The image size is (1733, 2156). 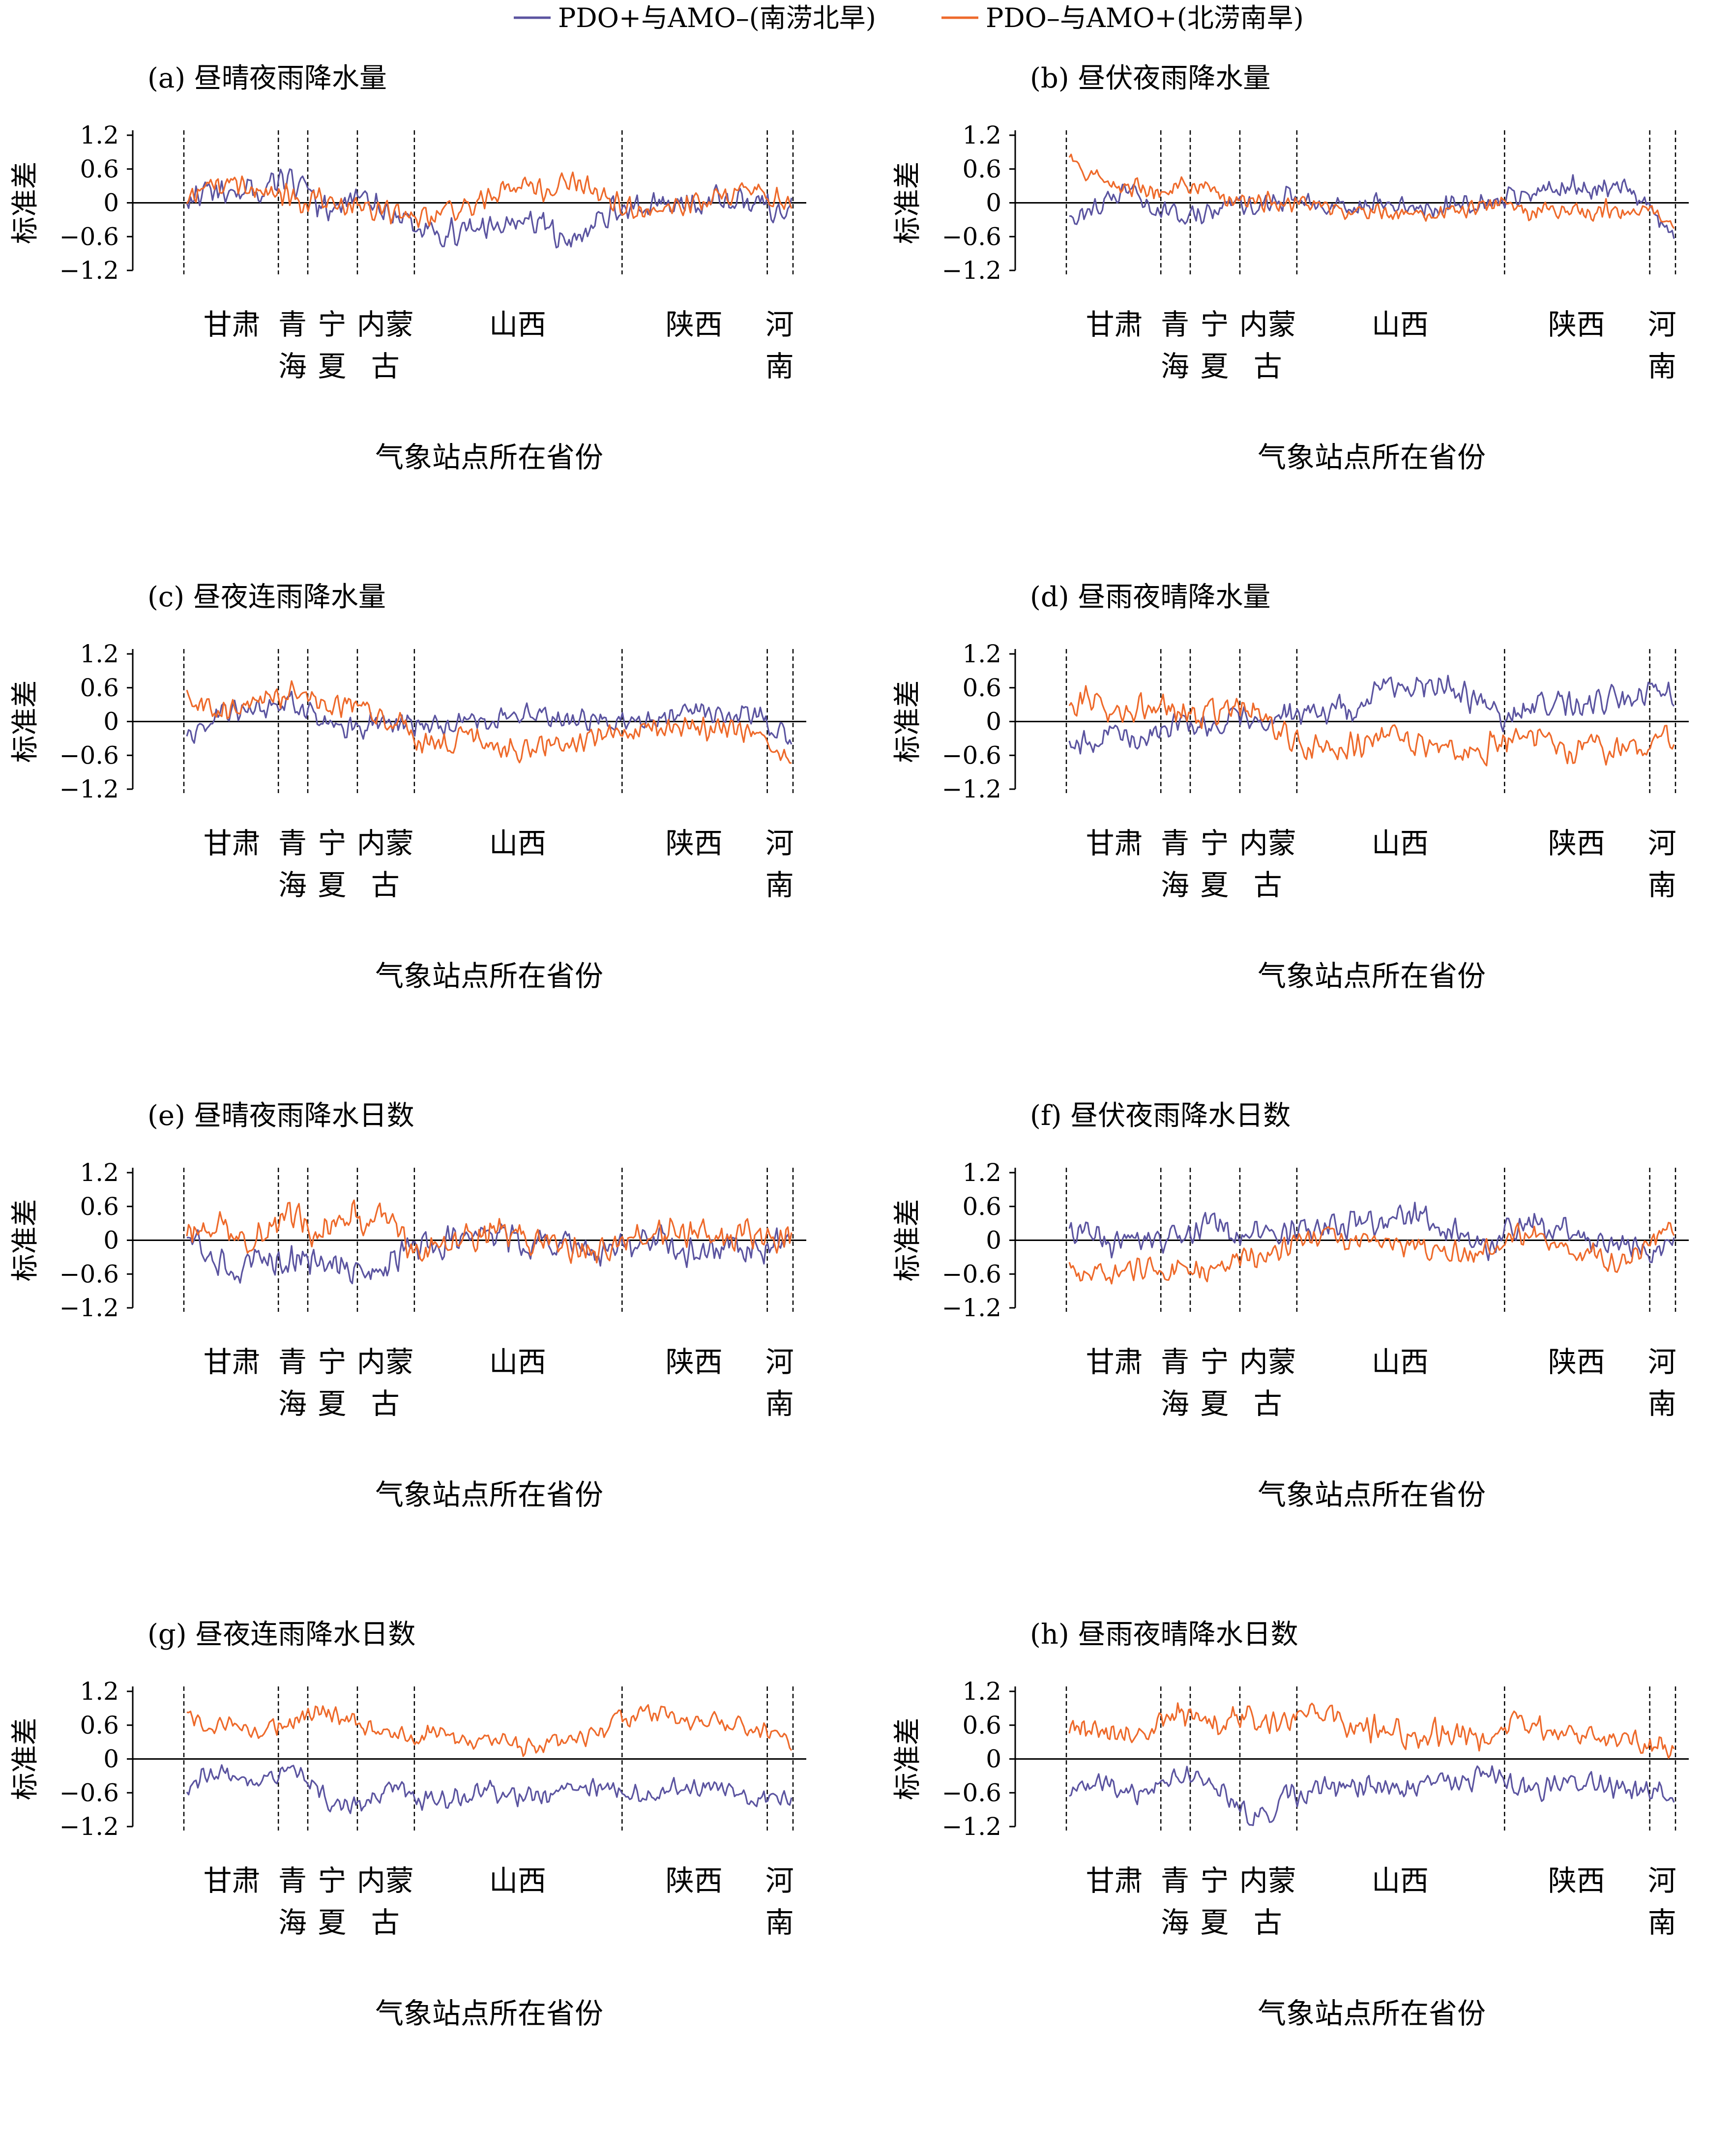 I want to click on chart-title: (c) 昼夜连雨降水量, so click(x=266, y=597).